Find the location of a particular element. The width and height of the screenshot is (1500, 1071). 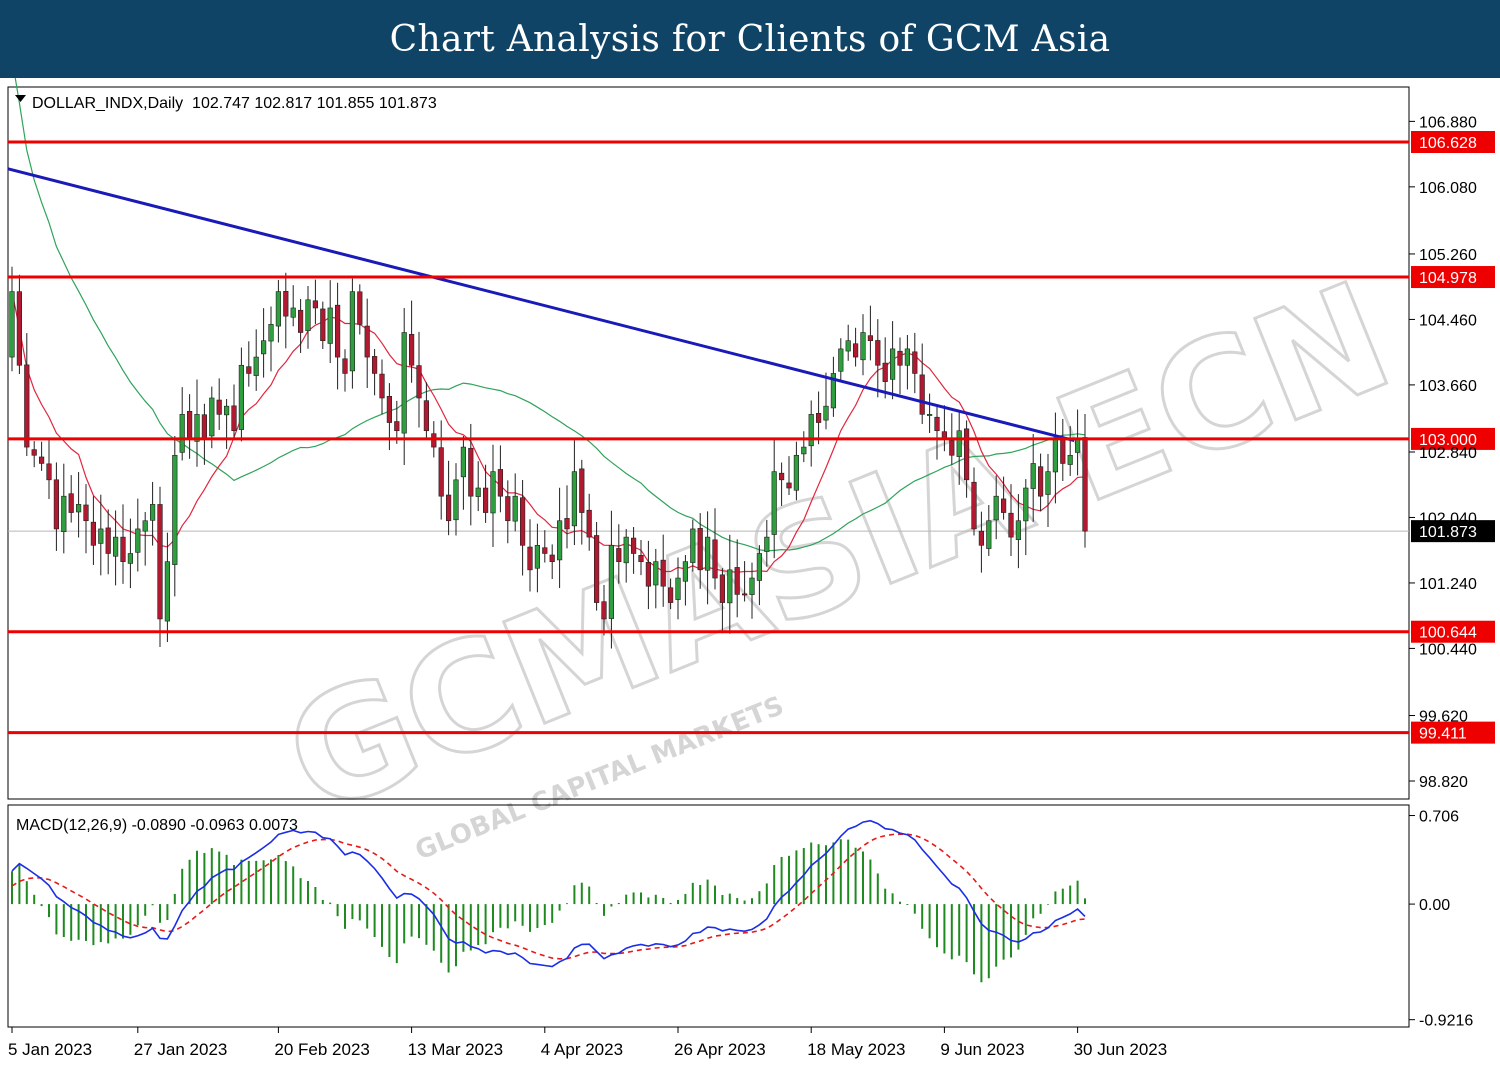

current-price-label: 101.873 is located at coordinates (1448, 532).